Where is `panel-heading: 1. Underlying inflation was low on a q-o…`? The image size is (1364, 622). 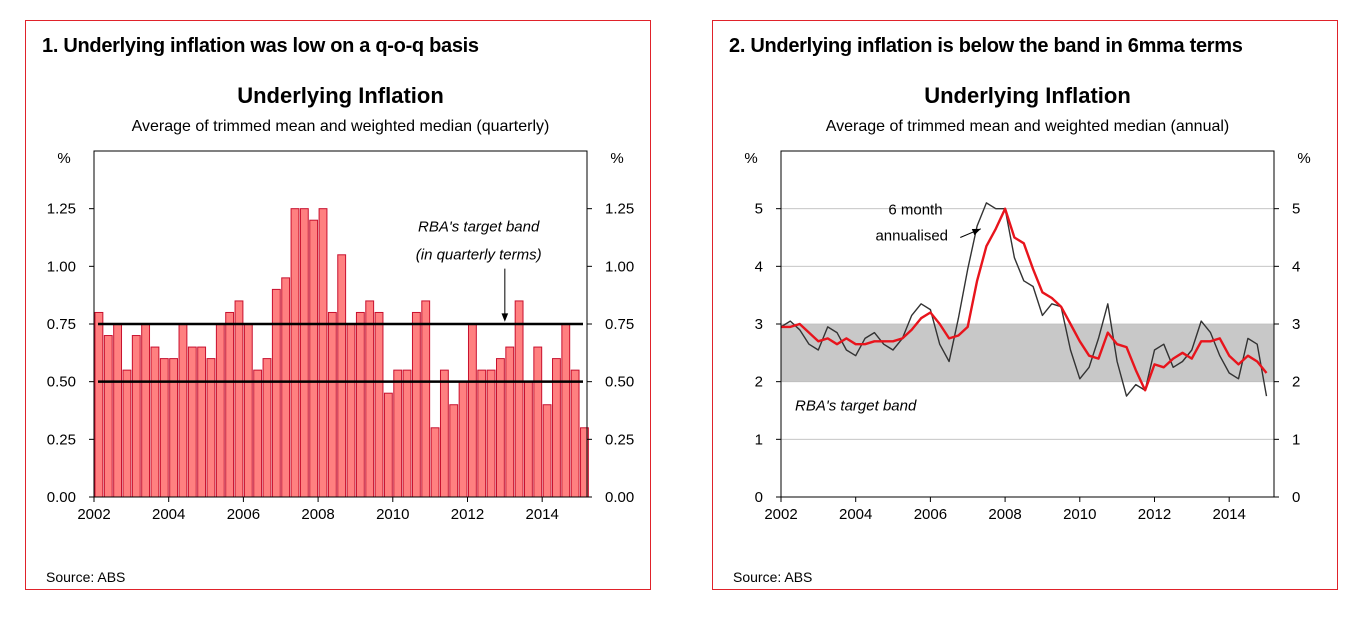
panel-heading: 1. Underlying inflation was low on a q-o… is located at coordinates (260, 46).